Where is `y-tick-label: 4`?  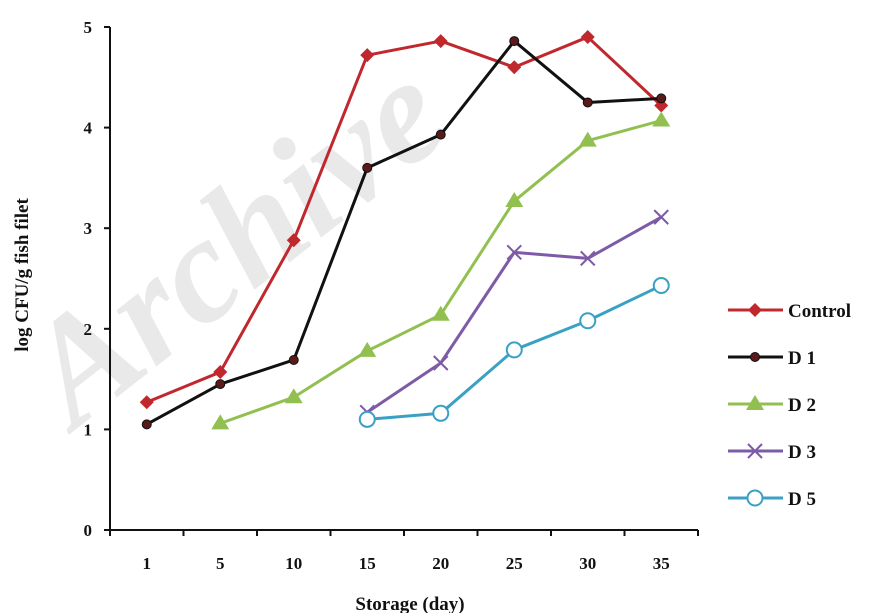
y-tick-label: 4 is located at coordinates (88, 128).